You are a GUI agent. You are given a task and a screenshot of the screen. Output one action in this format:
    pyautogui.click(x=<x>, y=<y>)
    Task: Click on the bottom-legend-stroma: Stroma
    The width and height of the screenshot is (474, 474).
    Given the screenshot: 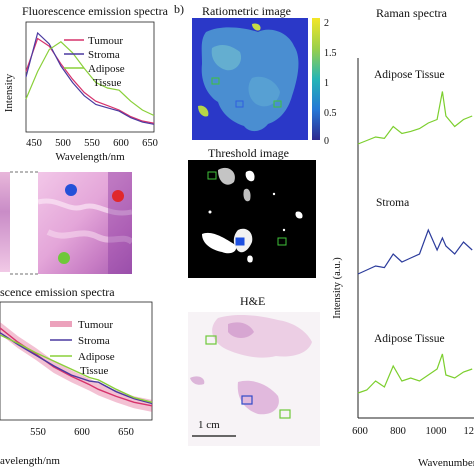 What is the action you would take?
    pyautogui.click(x=94, y=341)
    